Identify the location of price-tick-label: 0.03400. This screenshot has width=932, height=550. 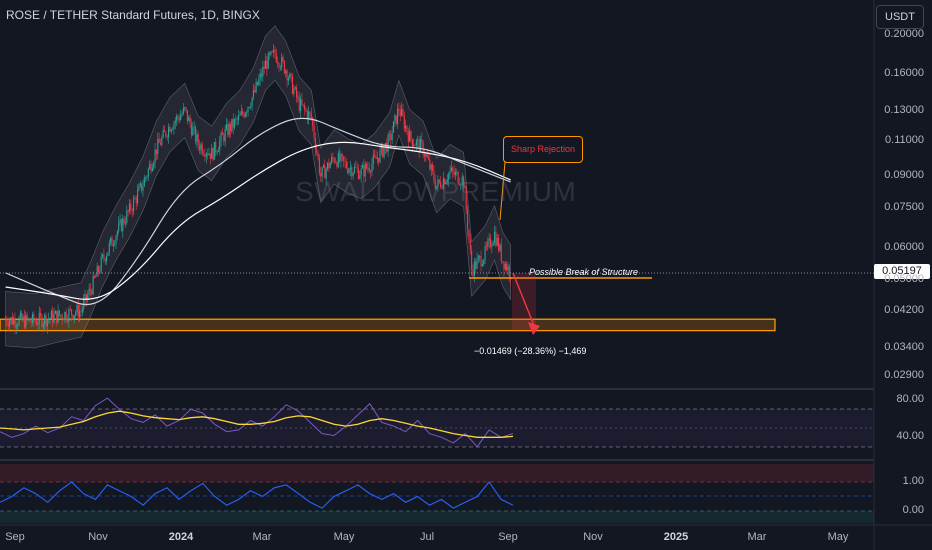
(904, 346).